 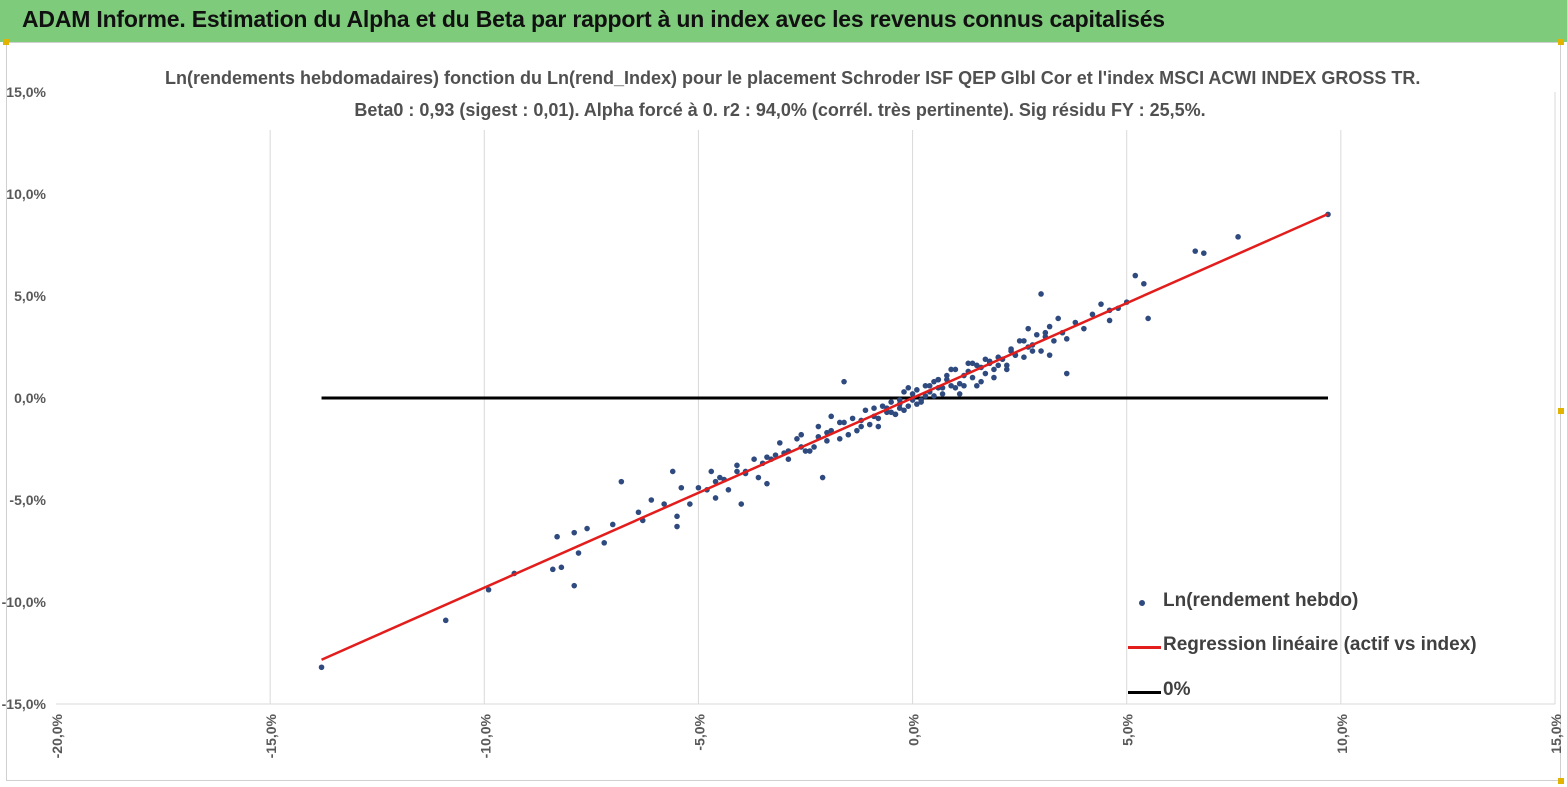 I want to click on legend-item-zero: 0%, so click(x=1305, y=692).